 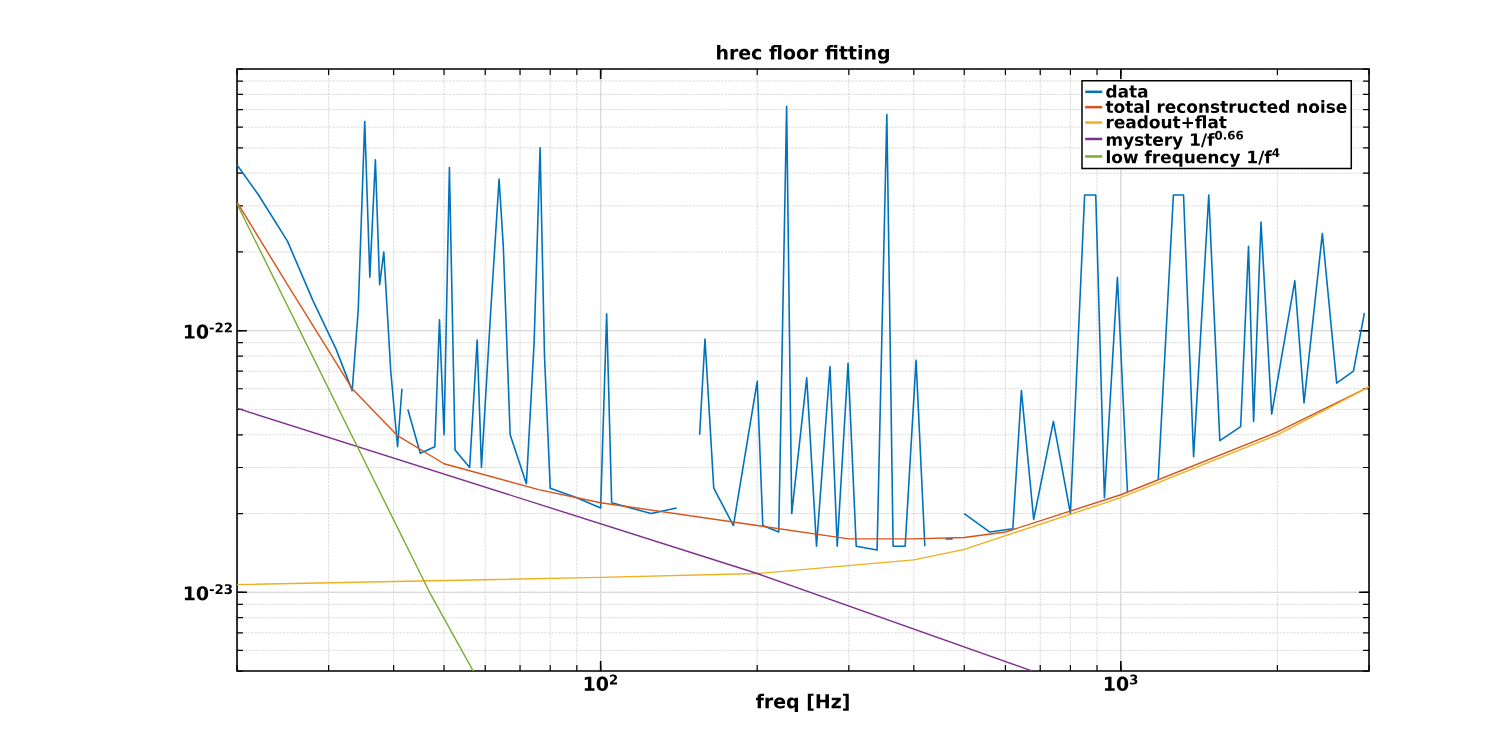 What do you see at coordinates (1127, 91) in the screenshot?
I see `legend-label: data` at bounding box center [1127, 91].